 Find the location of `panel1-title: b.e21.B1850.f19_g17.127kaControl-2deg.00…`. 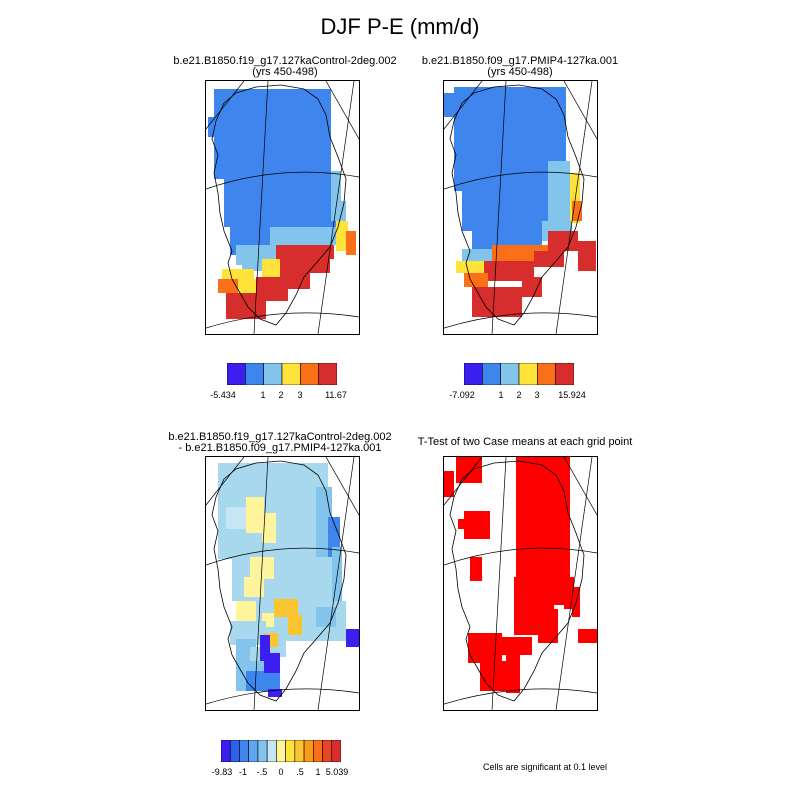

panel1-title: b.e21.B1850.f19_g17.127kaControl-2deg.00… is located at coordinates (285, 67).